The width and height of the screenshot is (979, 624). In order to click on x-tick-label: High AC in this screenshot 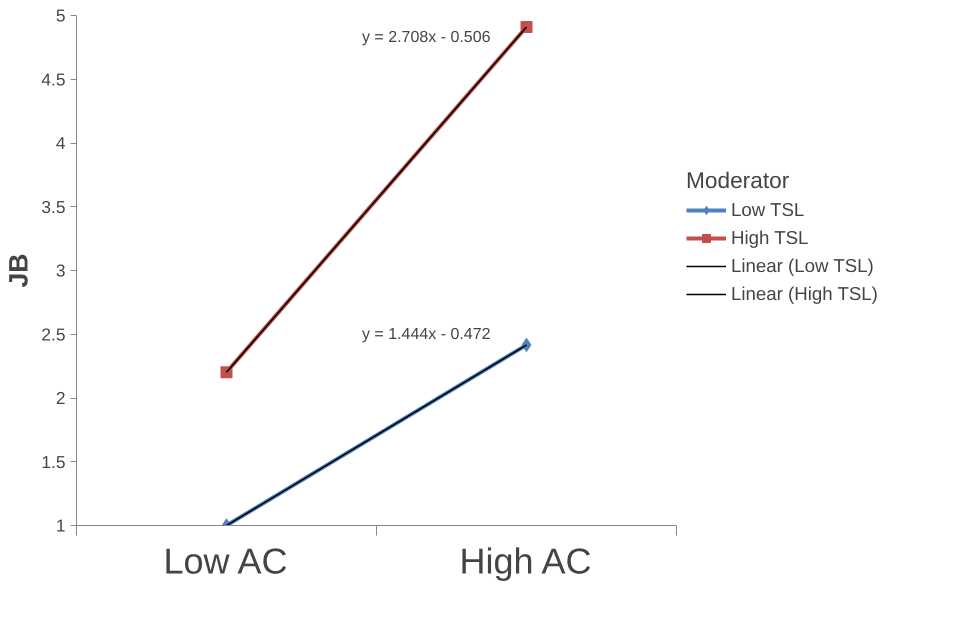, I will do `click(525, 561)`.